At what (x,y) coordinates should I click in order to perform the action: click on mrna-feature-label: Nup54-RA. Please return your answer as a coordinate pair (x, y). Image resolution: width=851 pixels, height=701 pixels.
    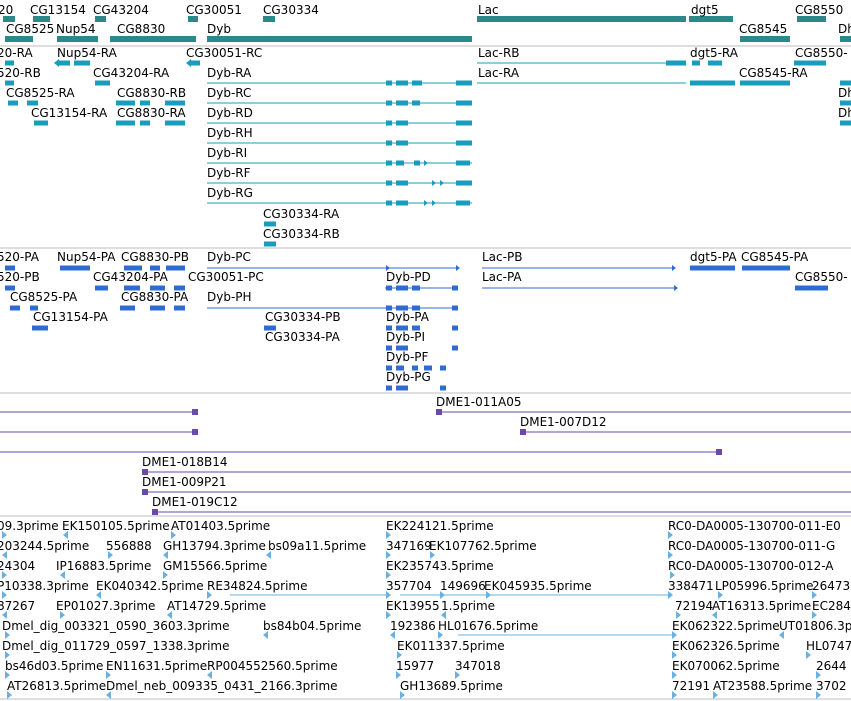
    Looking at the image, I should click on (87, 53).